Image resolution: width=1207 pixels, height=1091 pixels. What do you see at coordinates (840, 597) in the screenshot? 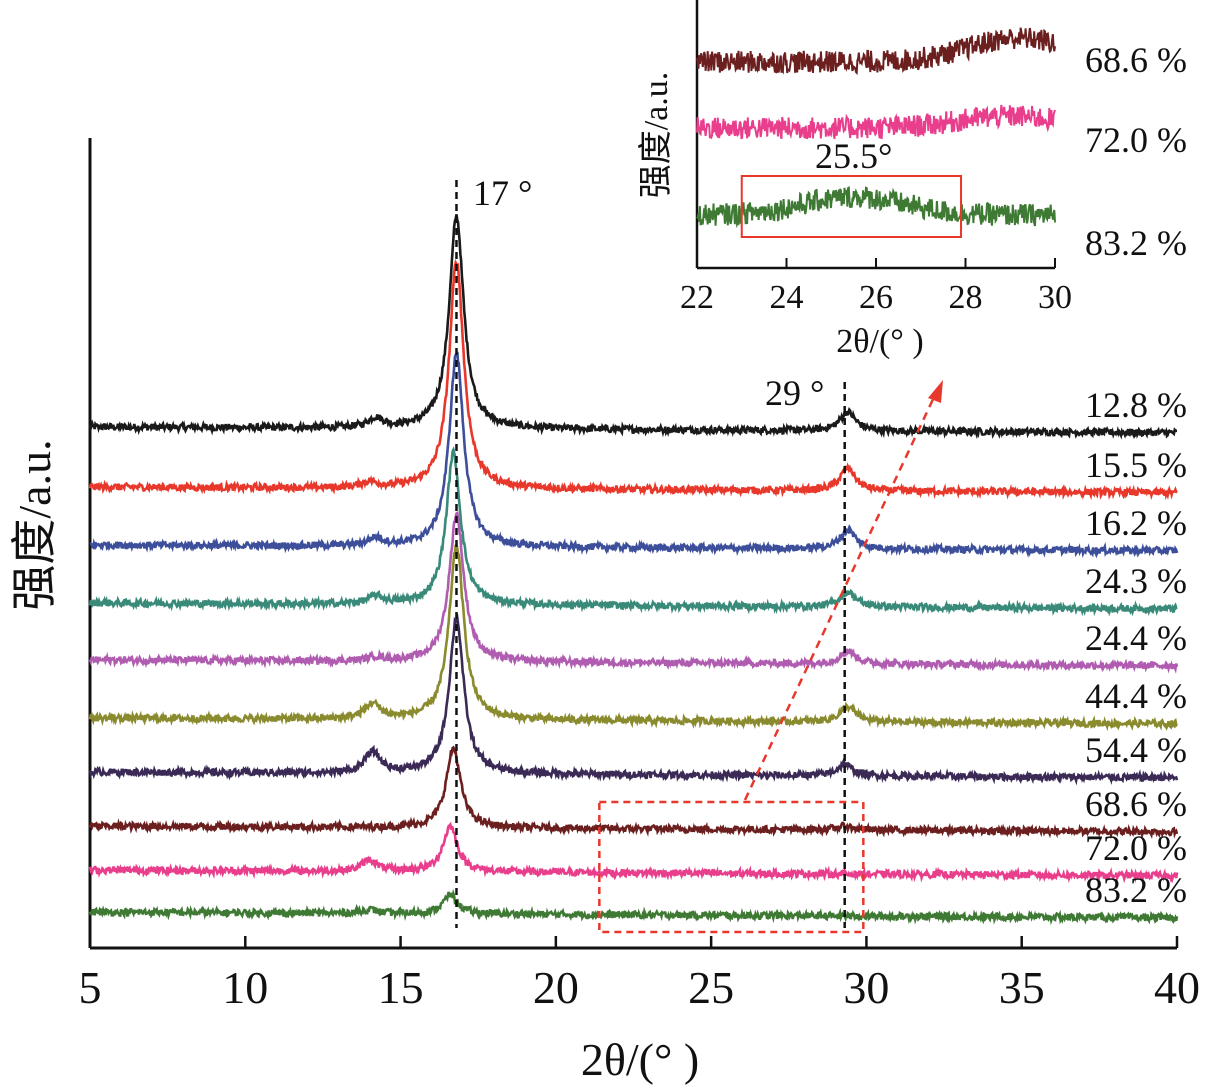
I see `highlight-arrow` at bounding box center [840, 597].